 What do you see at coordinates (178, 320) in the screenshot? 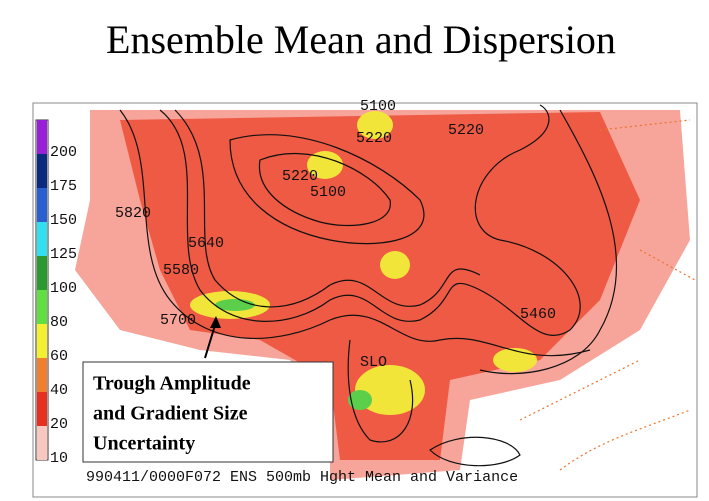
I see `contour-label: 5700` at bounding box center [178, 320].